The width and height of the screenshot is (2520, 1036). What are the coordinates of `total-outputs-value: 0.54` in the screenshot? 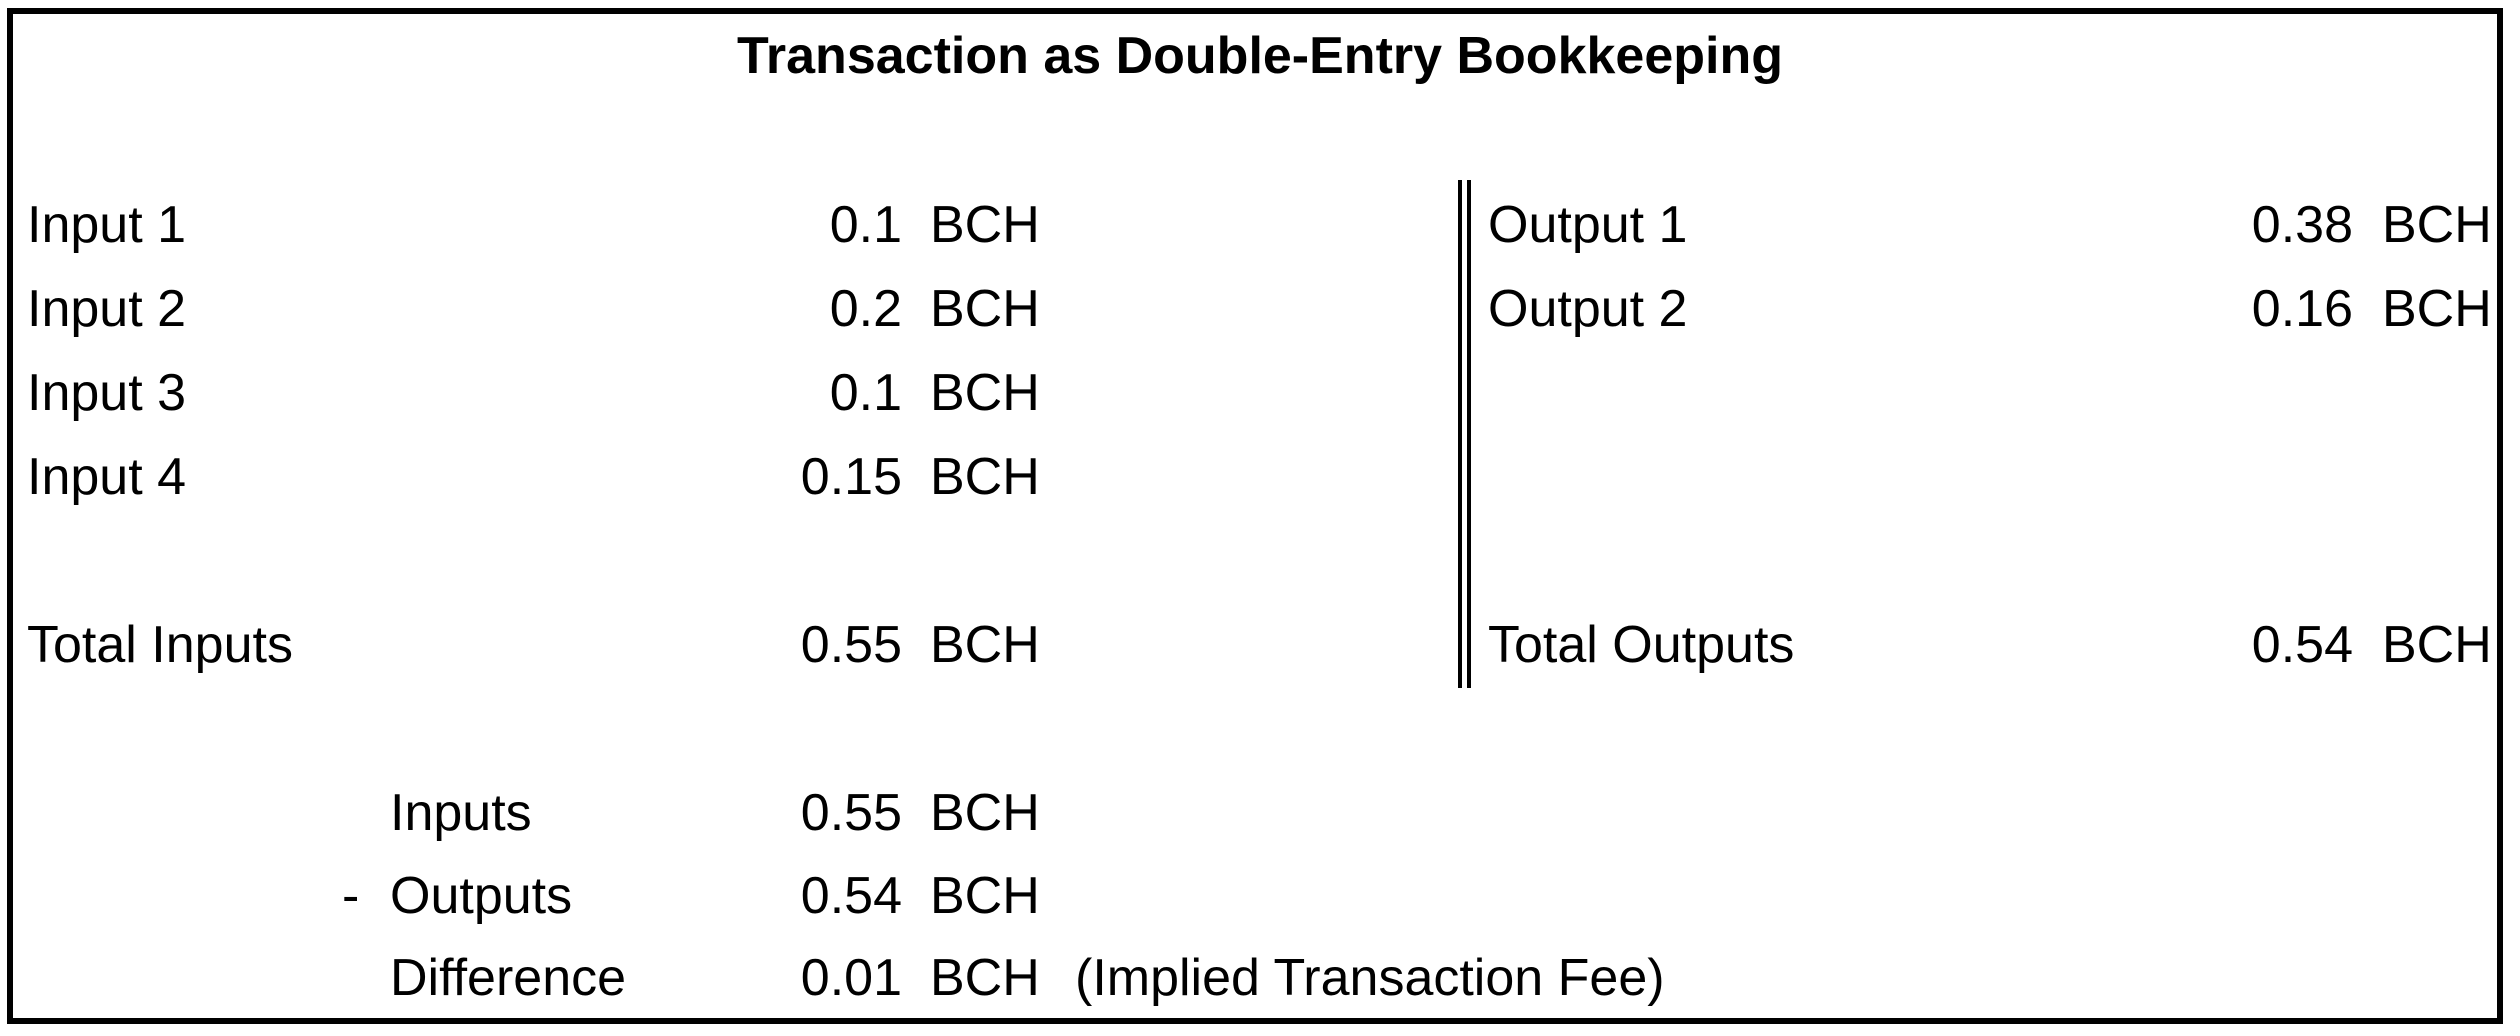 It's located at (2302, 645).